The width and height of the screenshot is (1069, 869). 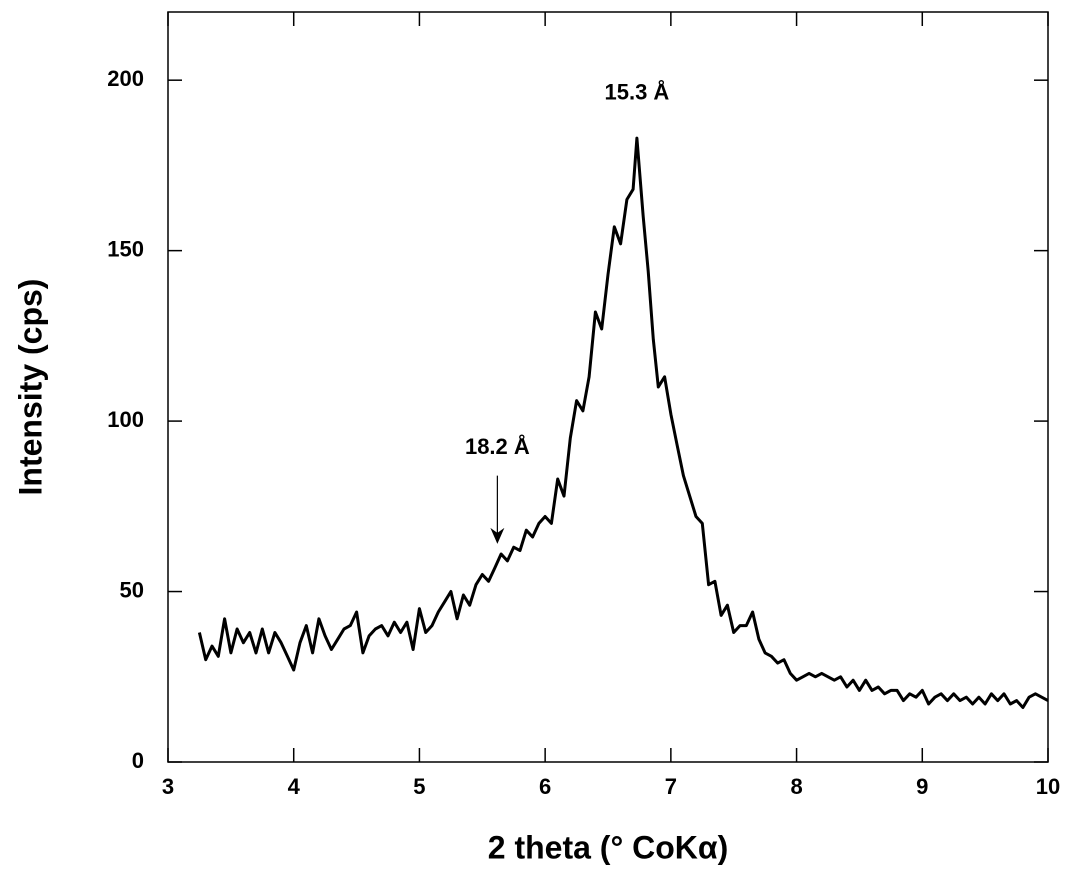 What do you see at coordinates (419, 786) in the screenshot?
I see `x-tick-label: 5` at bounding box center [419, 786].